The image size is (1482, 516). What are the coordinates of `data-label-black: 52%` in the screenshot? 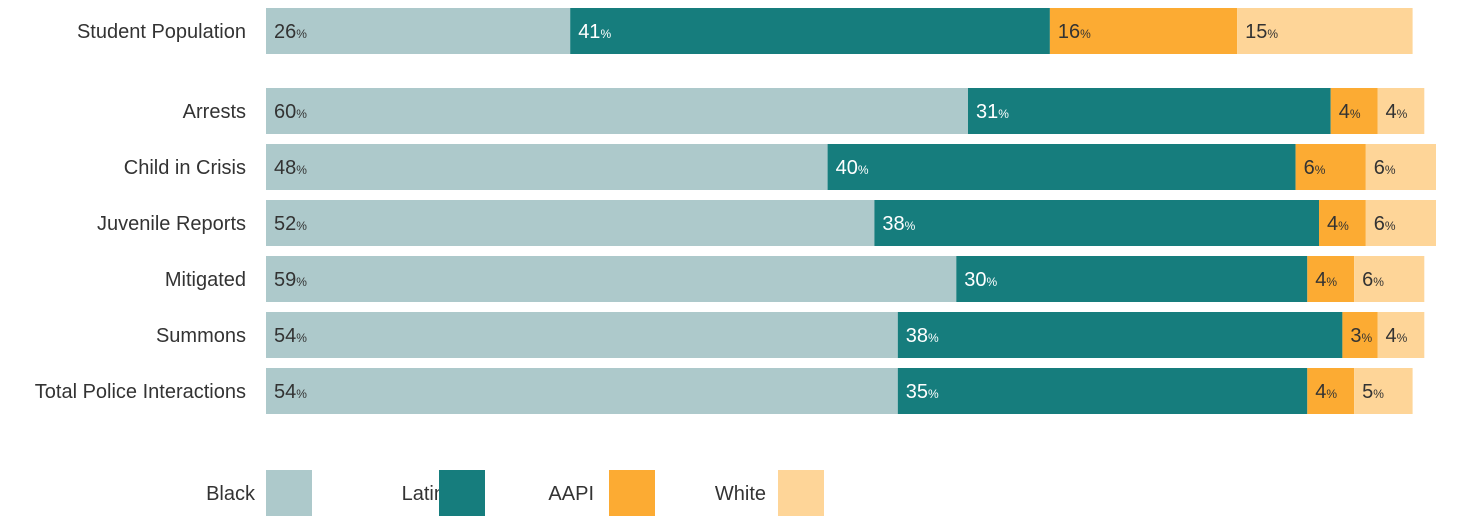 It's located at (290, 224).